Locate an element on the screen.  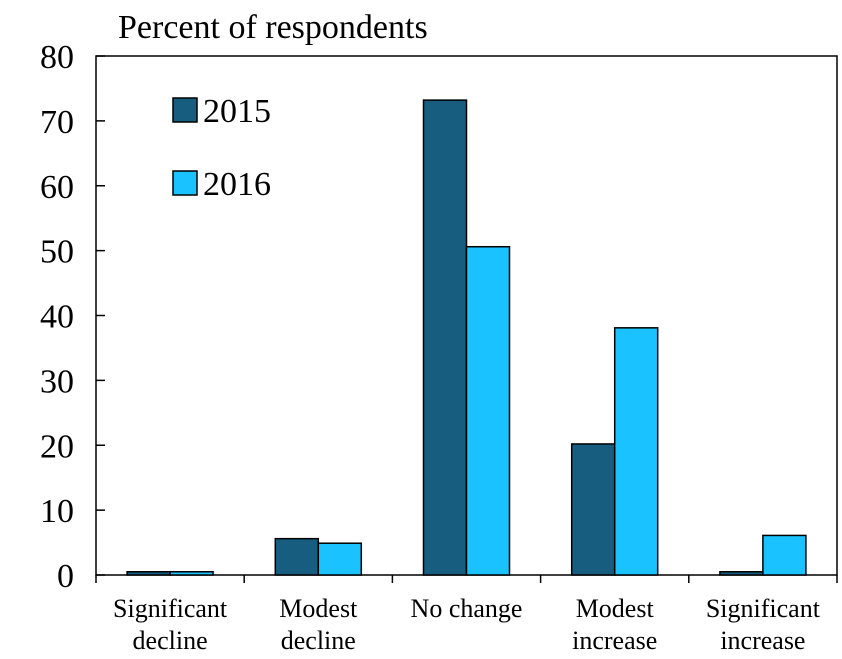
legend-swatch-2015 is located at coordinates (185, 110).